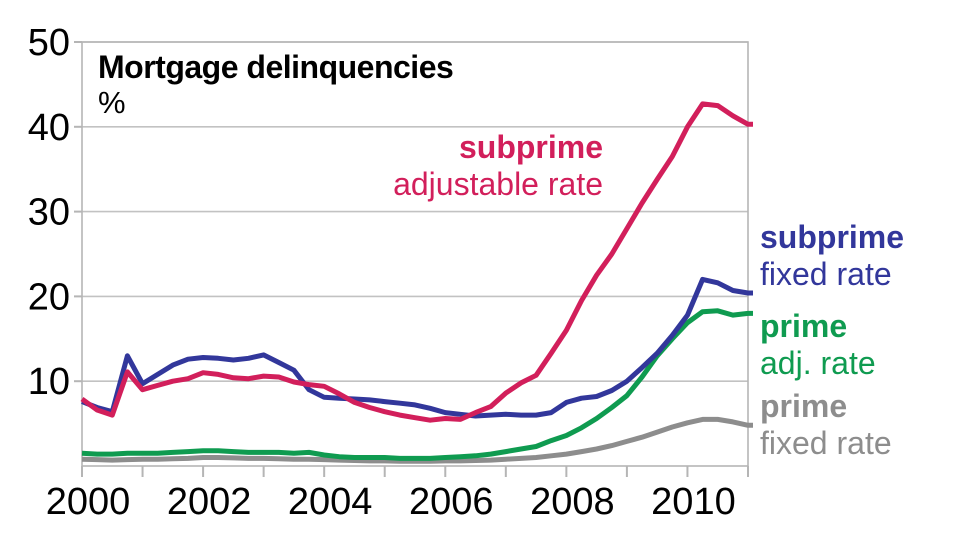  I want to click on series-label-subprime-adjustable-line2: adjustable rate, so click(498, 184).